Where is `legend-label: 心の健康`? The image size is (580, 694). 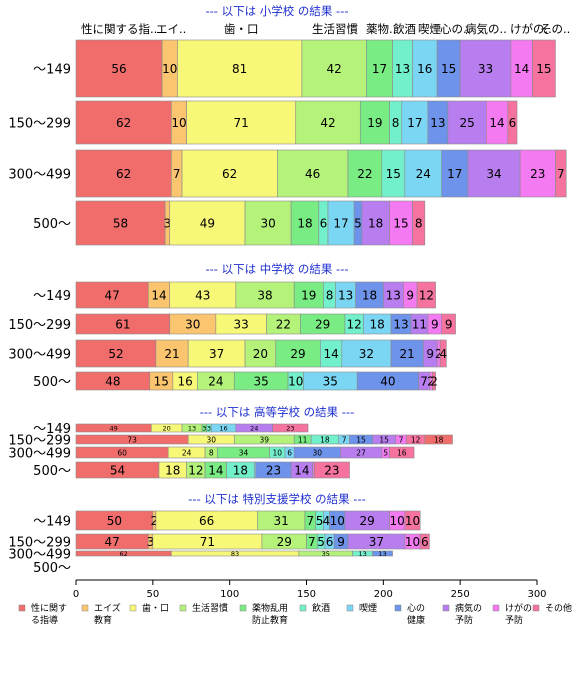
legend-label: 心の健康 is located at coordinates (416, 614).